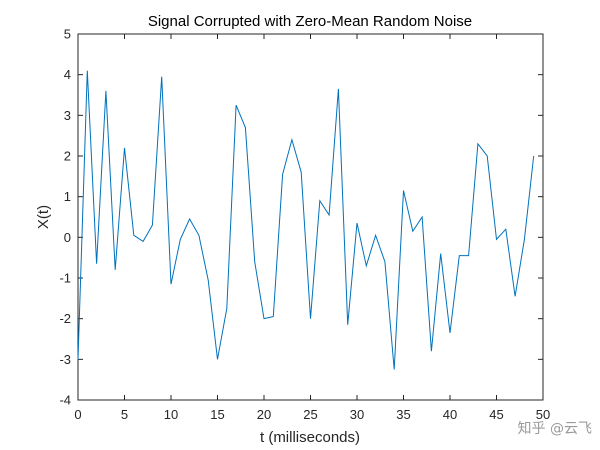 This screenshot has height=450, width=600. I want to click on x-tick-label: 10, so click(171, 414).